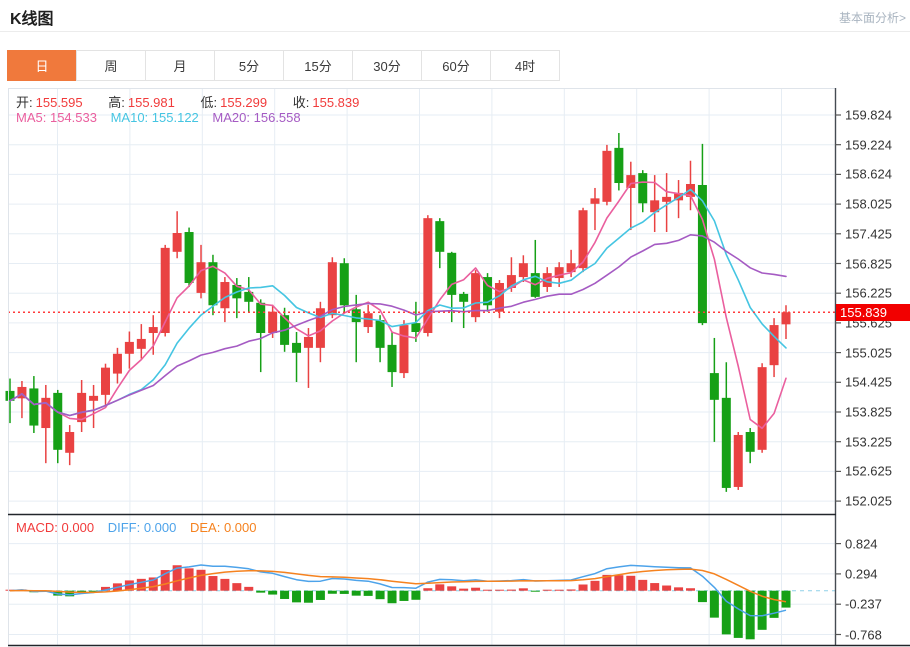 The height and width of the screenshot is (647, 910). What do you see at coordinates (868, 293) in the screenshot?
I see `y-tick-label: 156.225` at bounding box center [868, 293].